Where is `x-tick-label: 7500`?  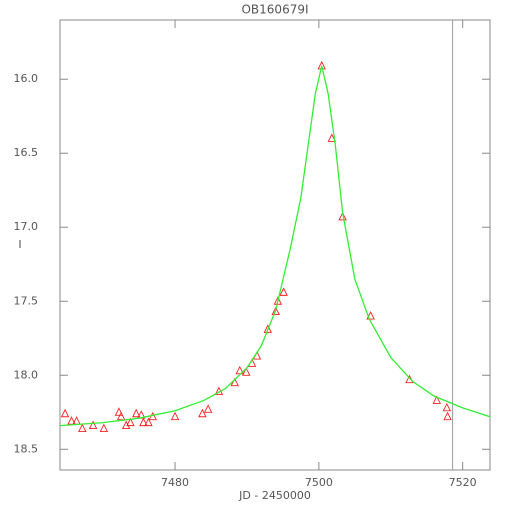
x-tick-label: 7500 is located at coordinates (319, 482).